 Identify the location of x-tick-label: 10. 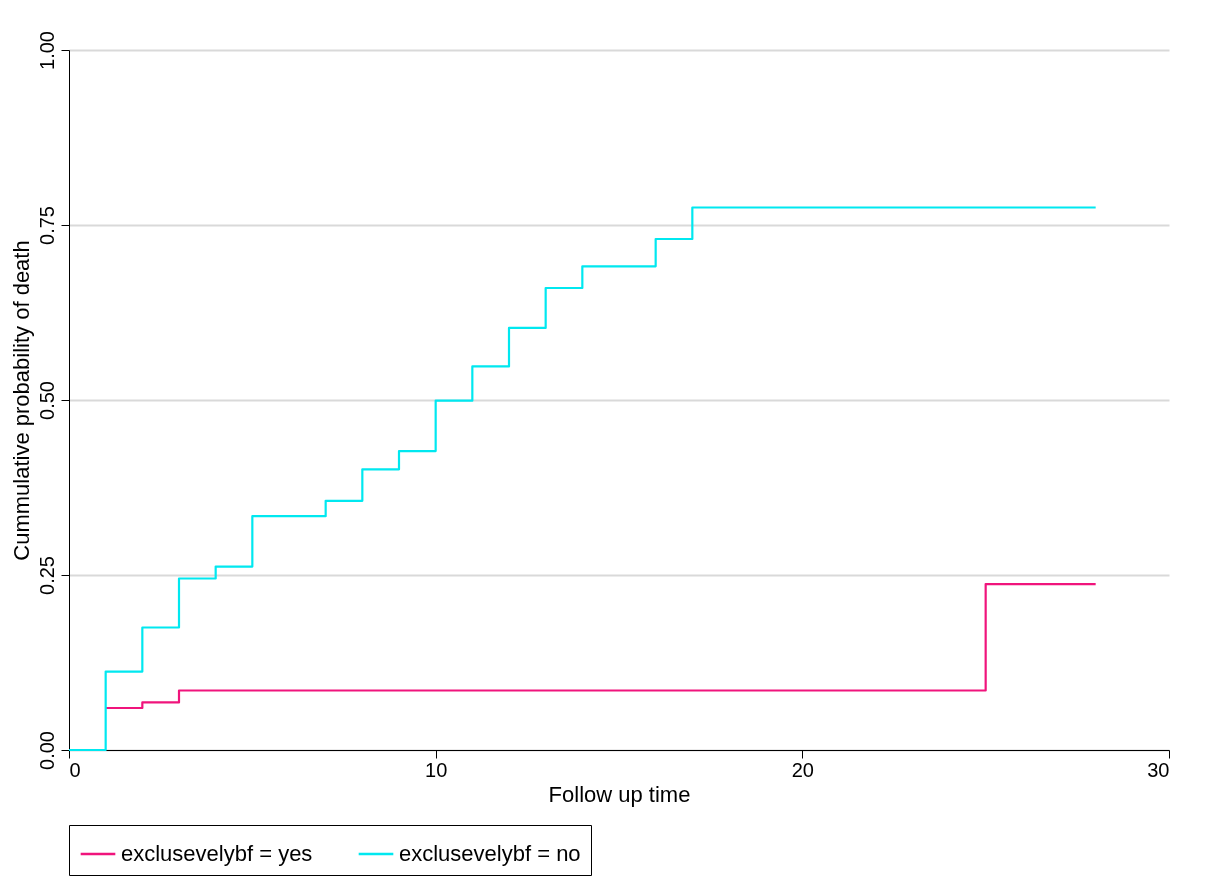
(436, 769).